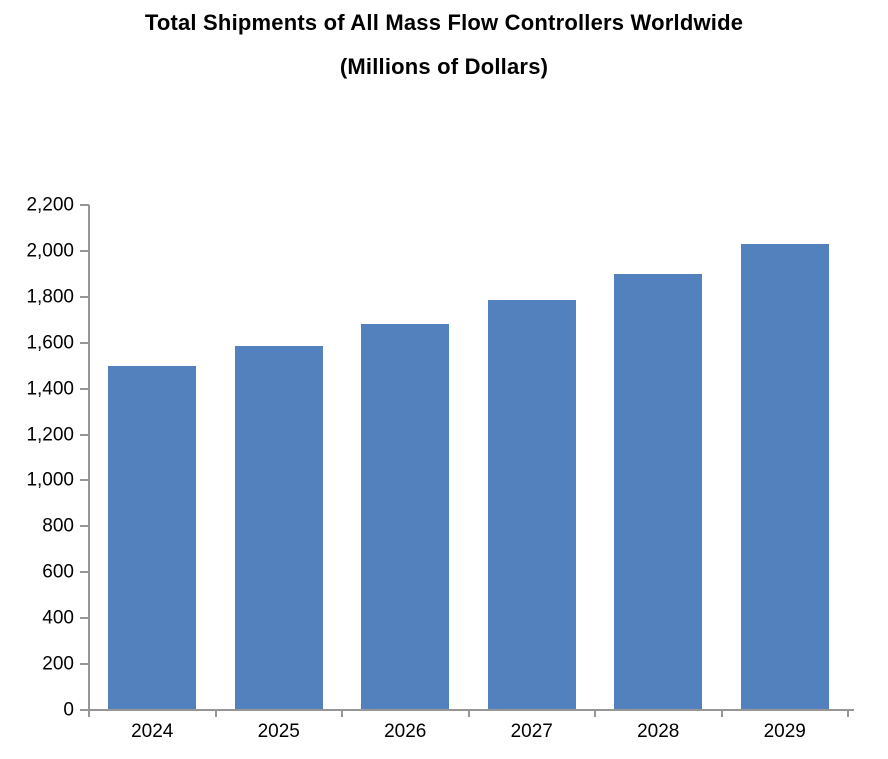 This screenshot has width=888, height=759. Describe the element at coordinates (278, 731) in the screenshot. I see `x-axis-category-label: 2025` at that location.